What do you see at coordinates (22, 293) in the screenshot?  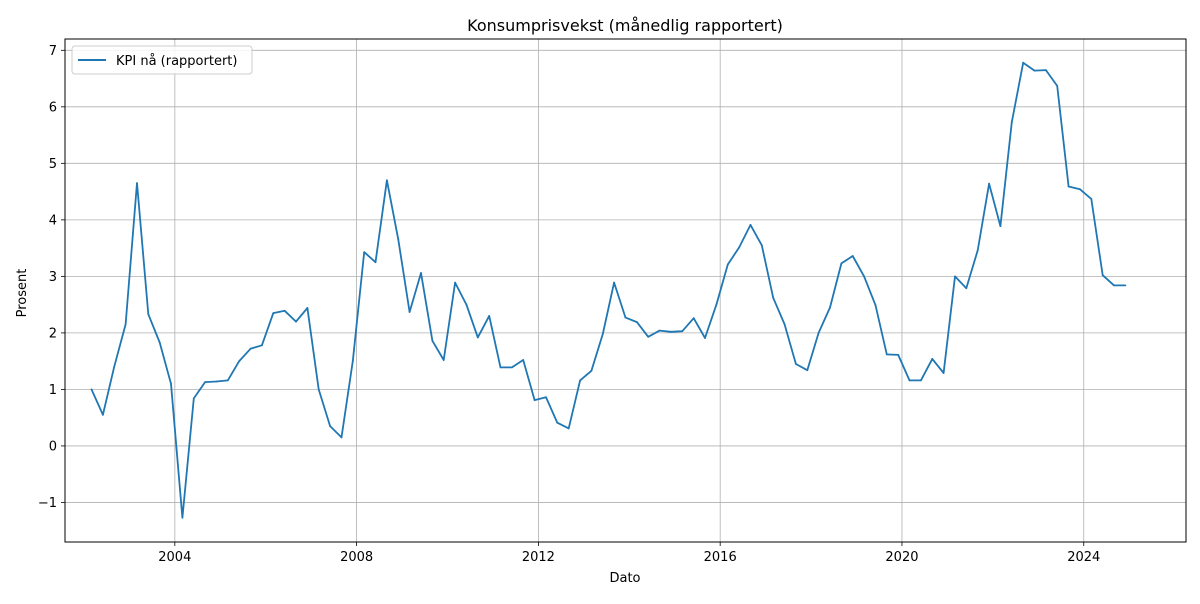 I see `y-axis-label: Prosent` at bounding box center [22, 293].